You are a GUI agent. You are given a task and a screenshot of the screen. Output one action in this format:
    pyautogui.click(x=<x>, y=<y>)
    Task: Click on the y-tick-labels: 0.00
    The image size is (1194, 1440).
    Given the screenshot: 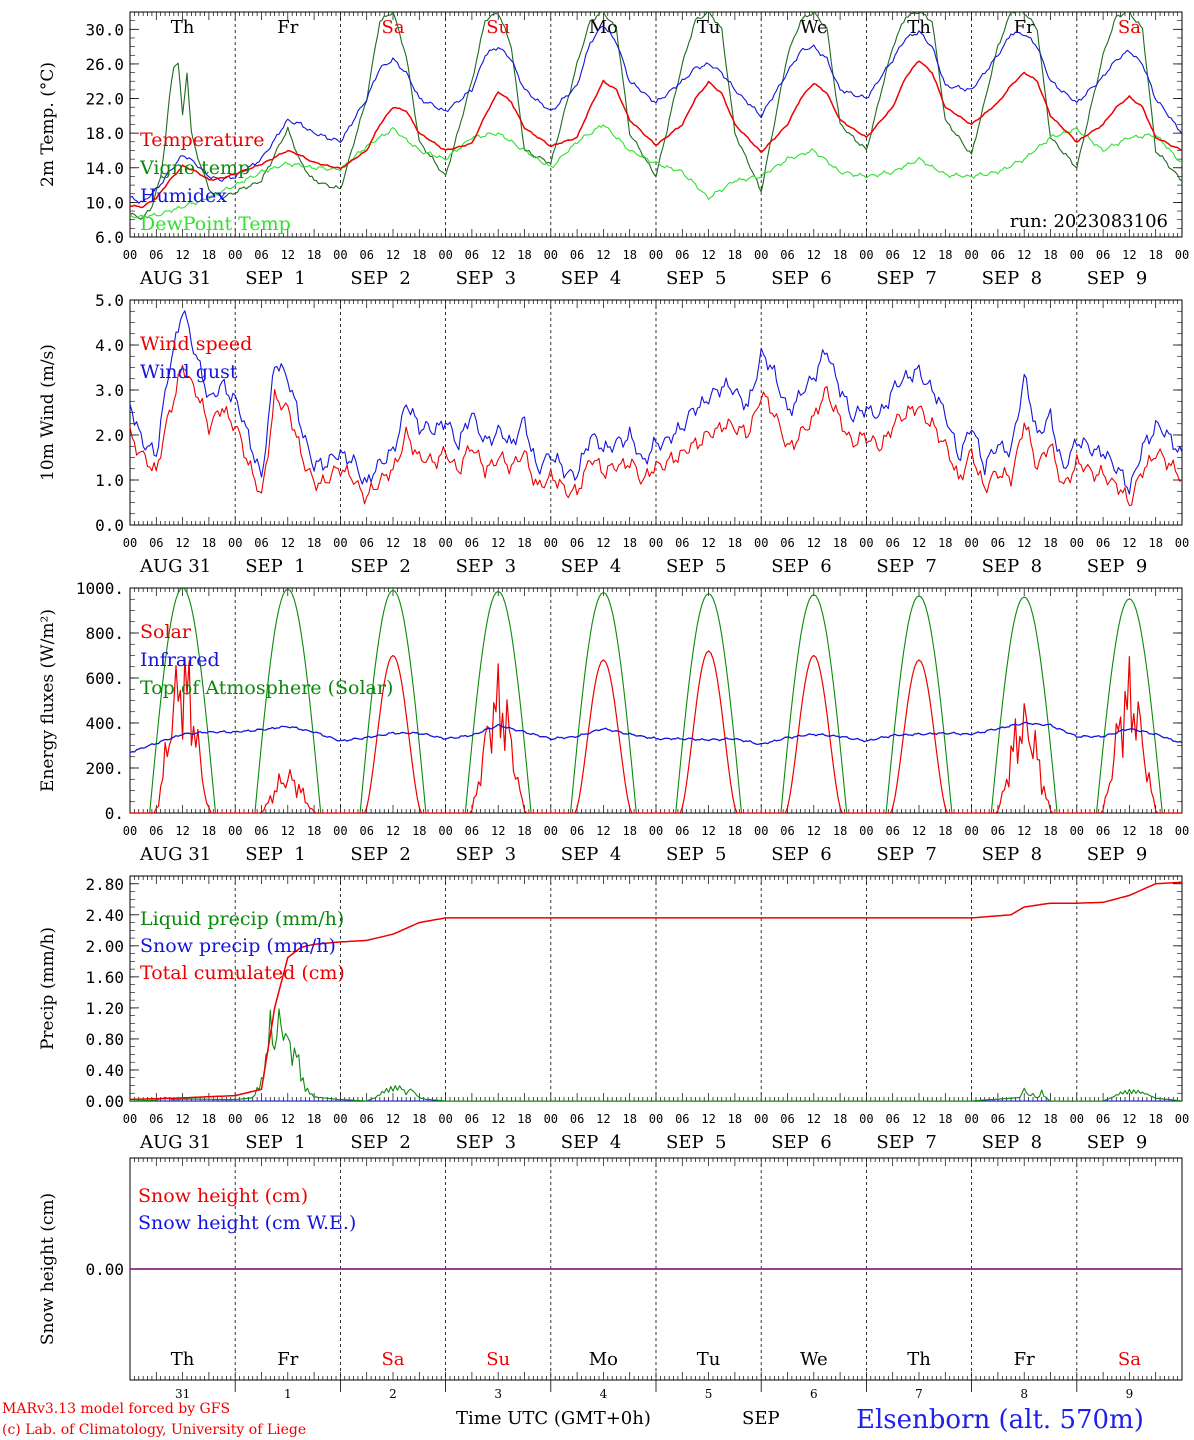 What is the action you would take?
    pyautogui.click(x=104, y=1269)
    